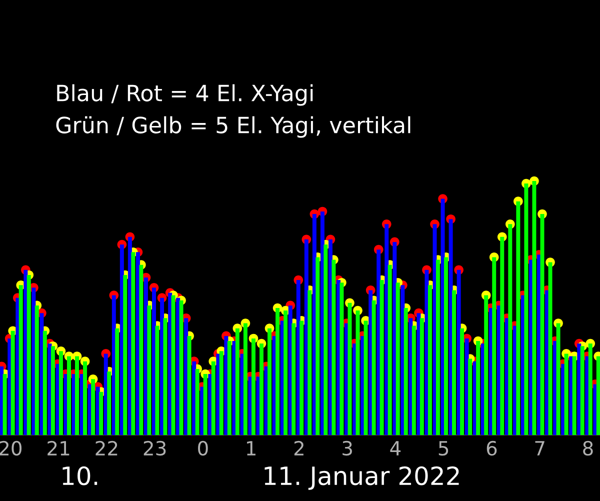  I want to click on x-tick-label: 3, so click(347, 448).